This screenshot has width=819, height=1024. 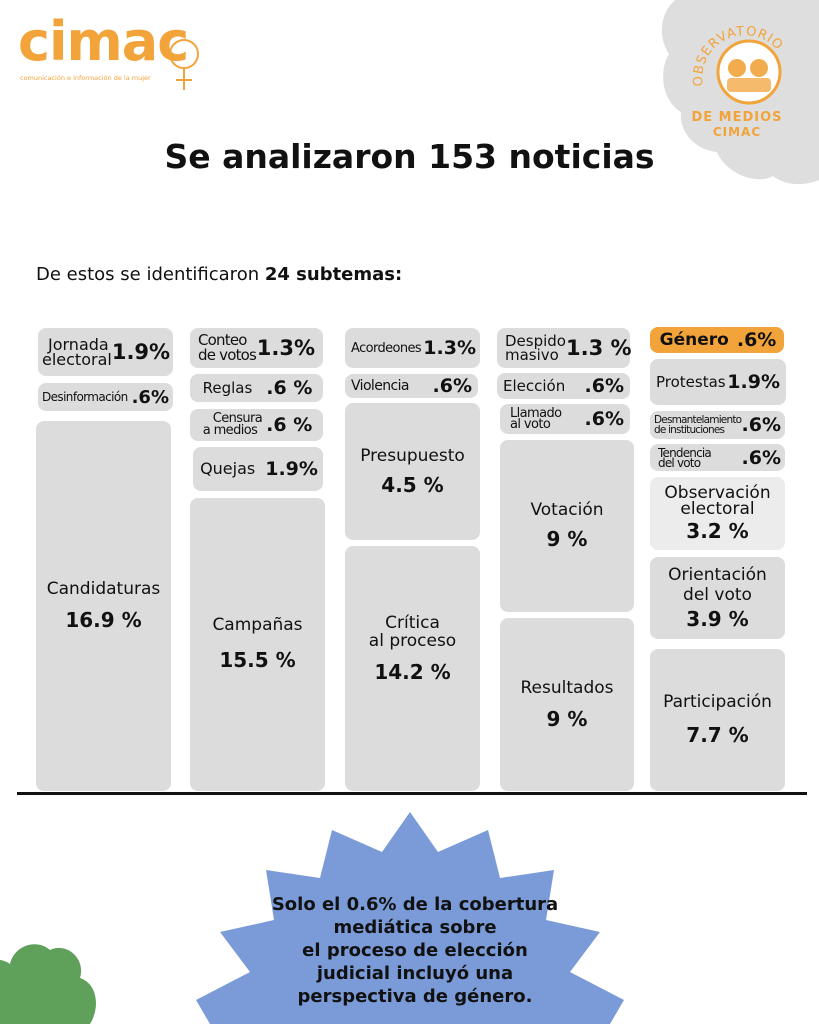 What do you see at coordinates (85, 396) in the screenshot?
I see `tile-label: Desinformación` at bounding box center [85, 396].